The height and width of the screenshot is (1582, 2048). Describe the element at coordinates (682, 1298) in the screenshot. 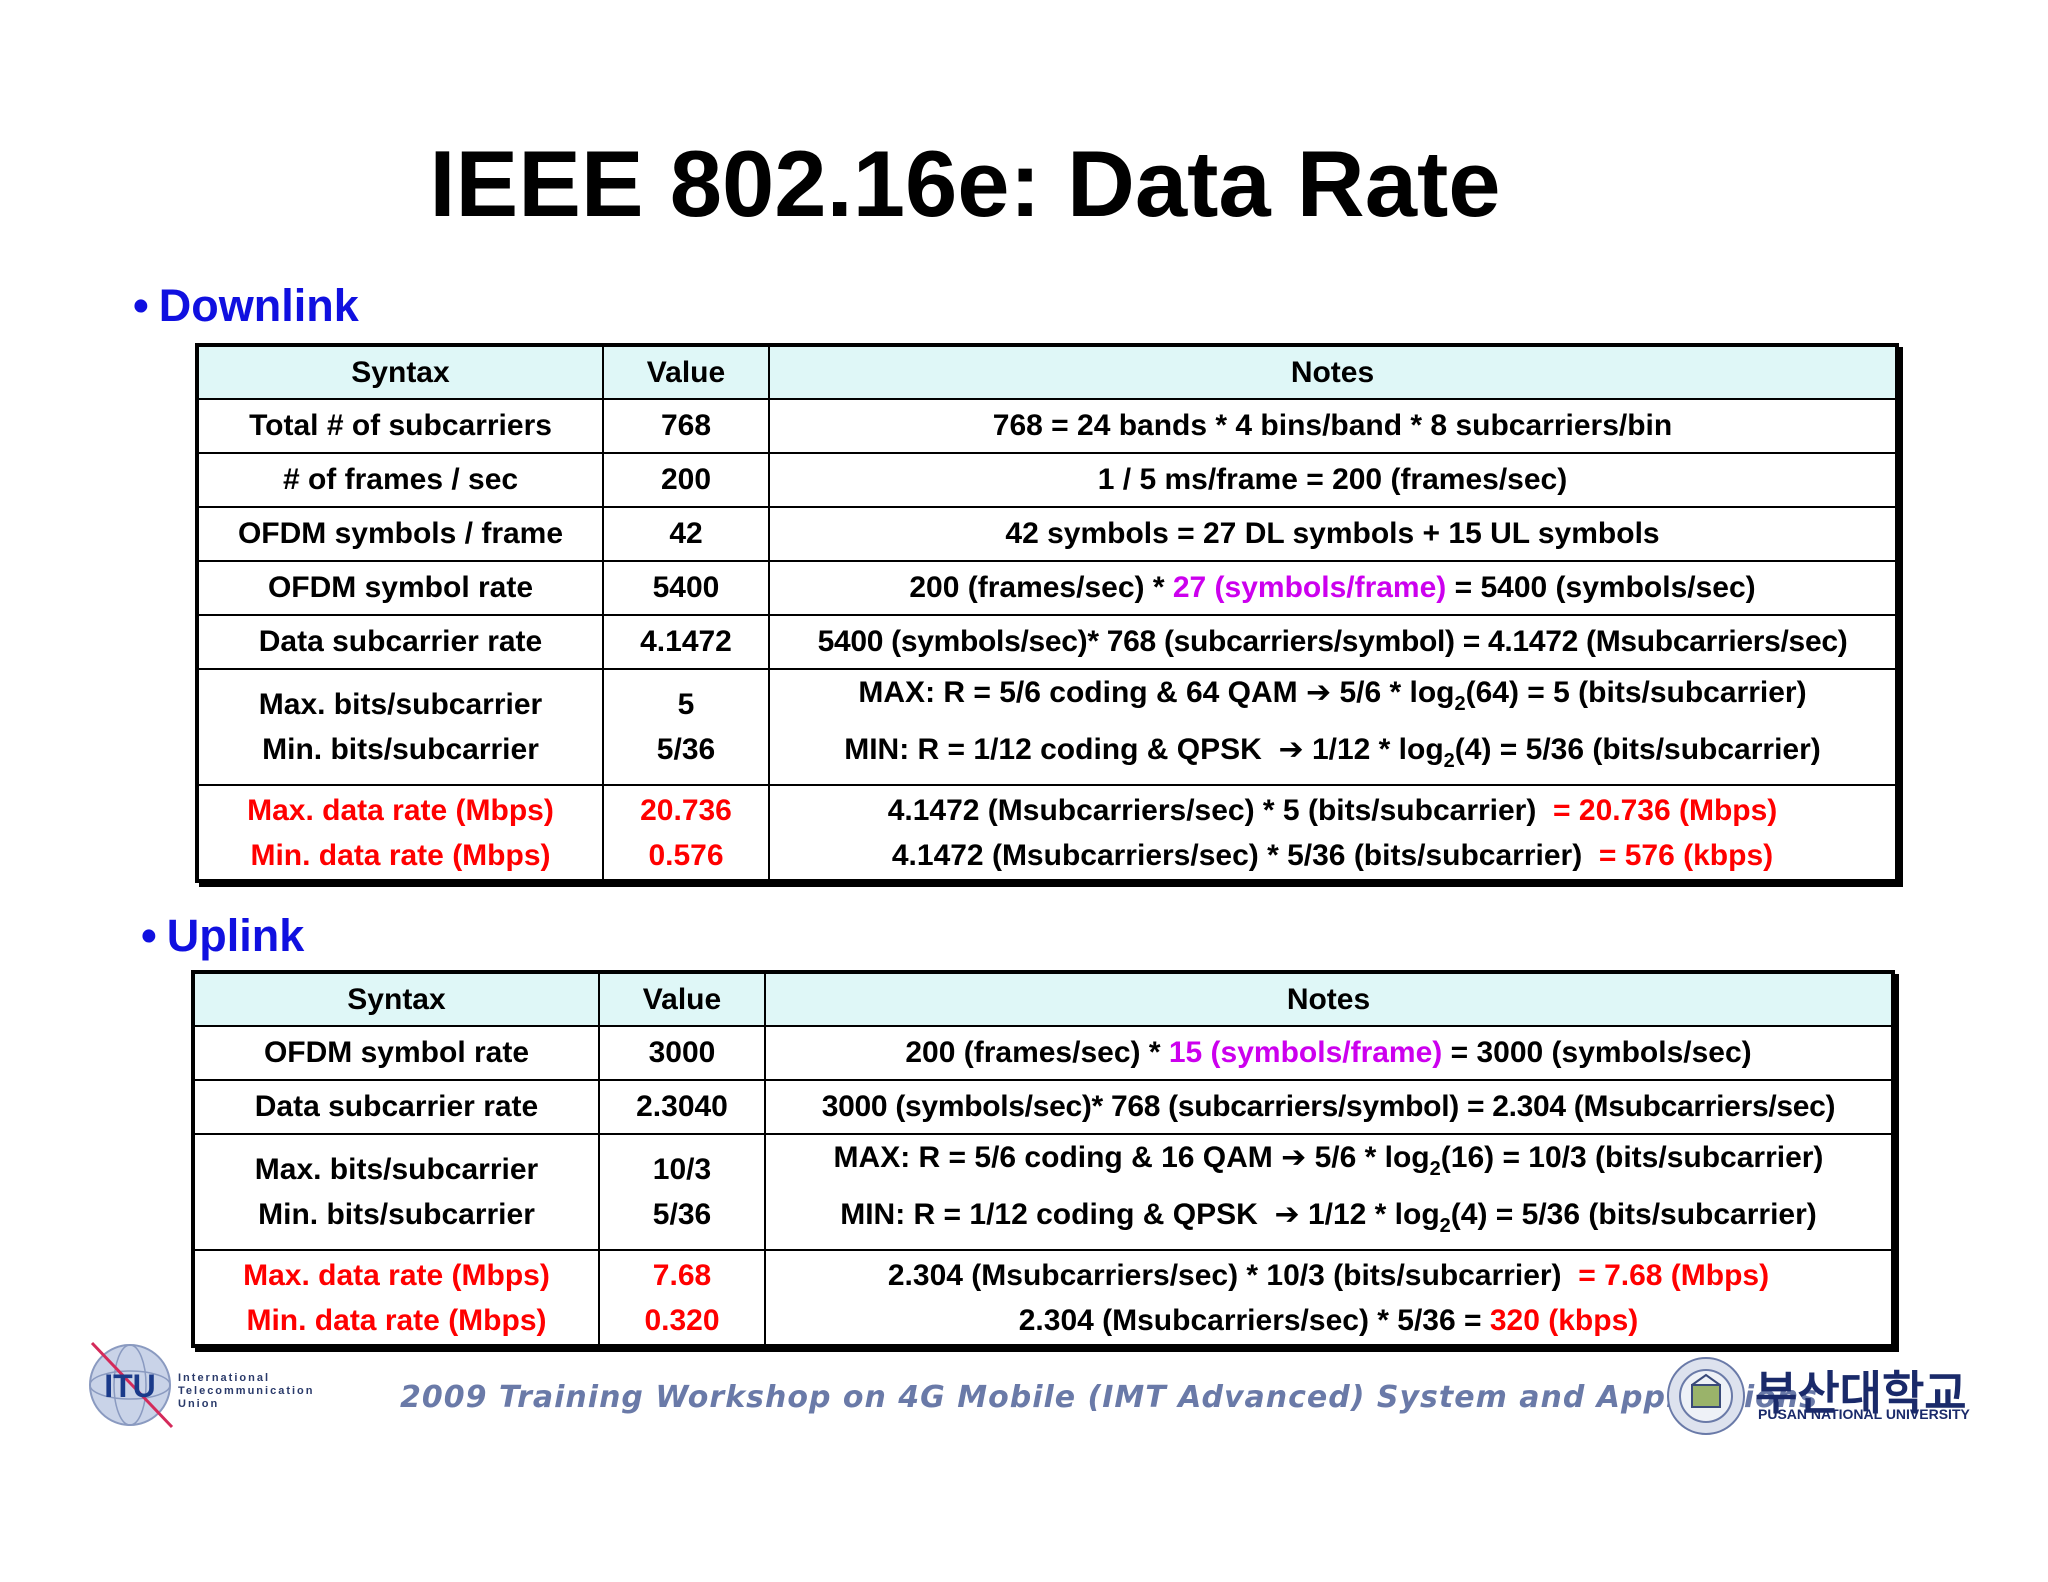

I see `cell-value: 7.68 0.320` at that location.